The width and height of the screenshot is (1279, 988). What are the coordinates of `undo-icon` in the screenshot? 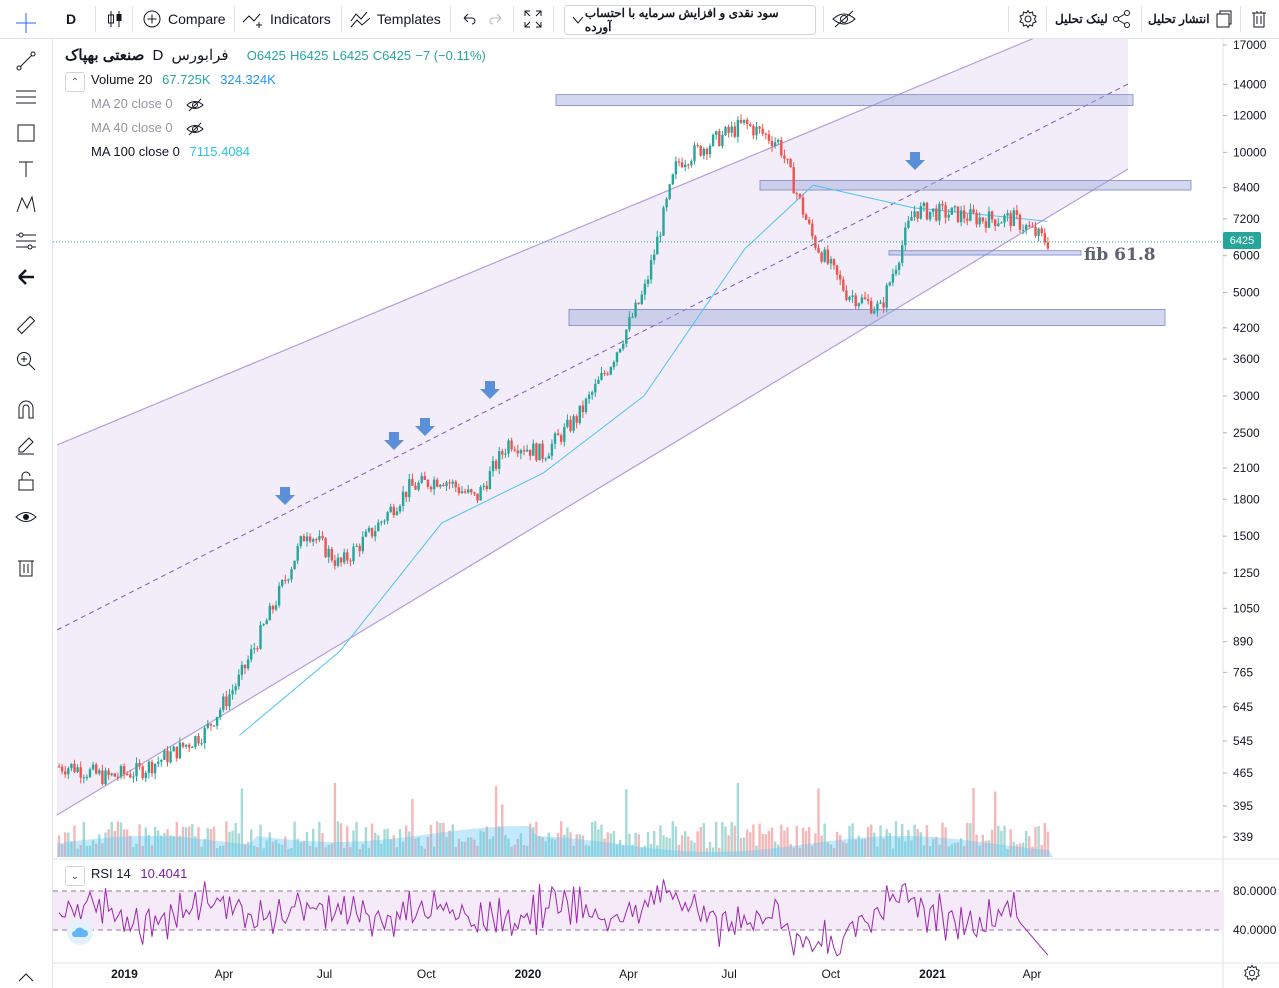 It's located at (469, 19).